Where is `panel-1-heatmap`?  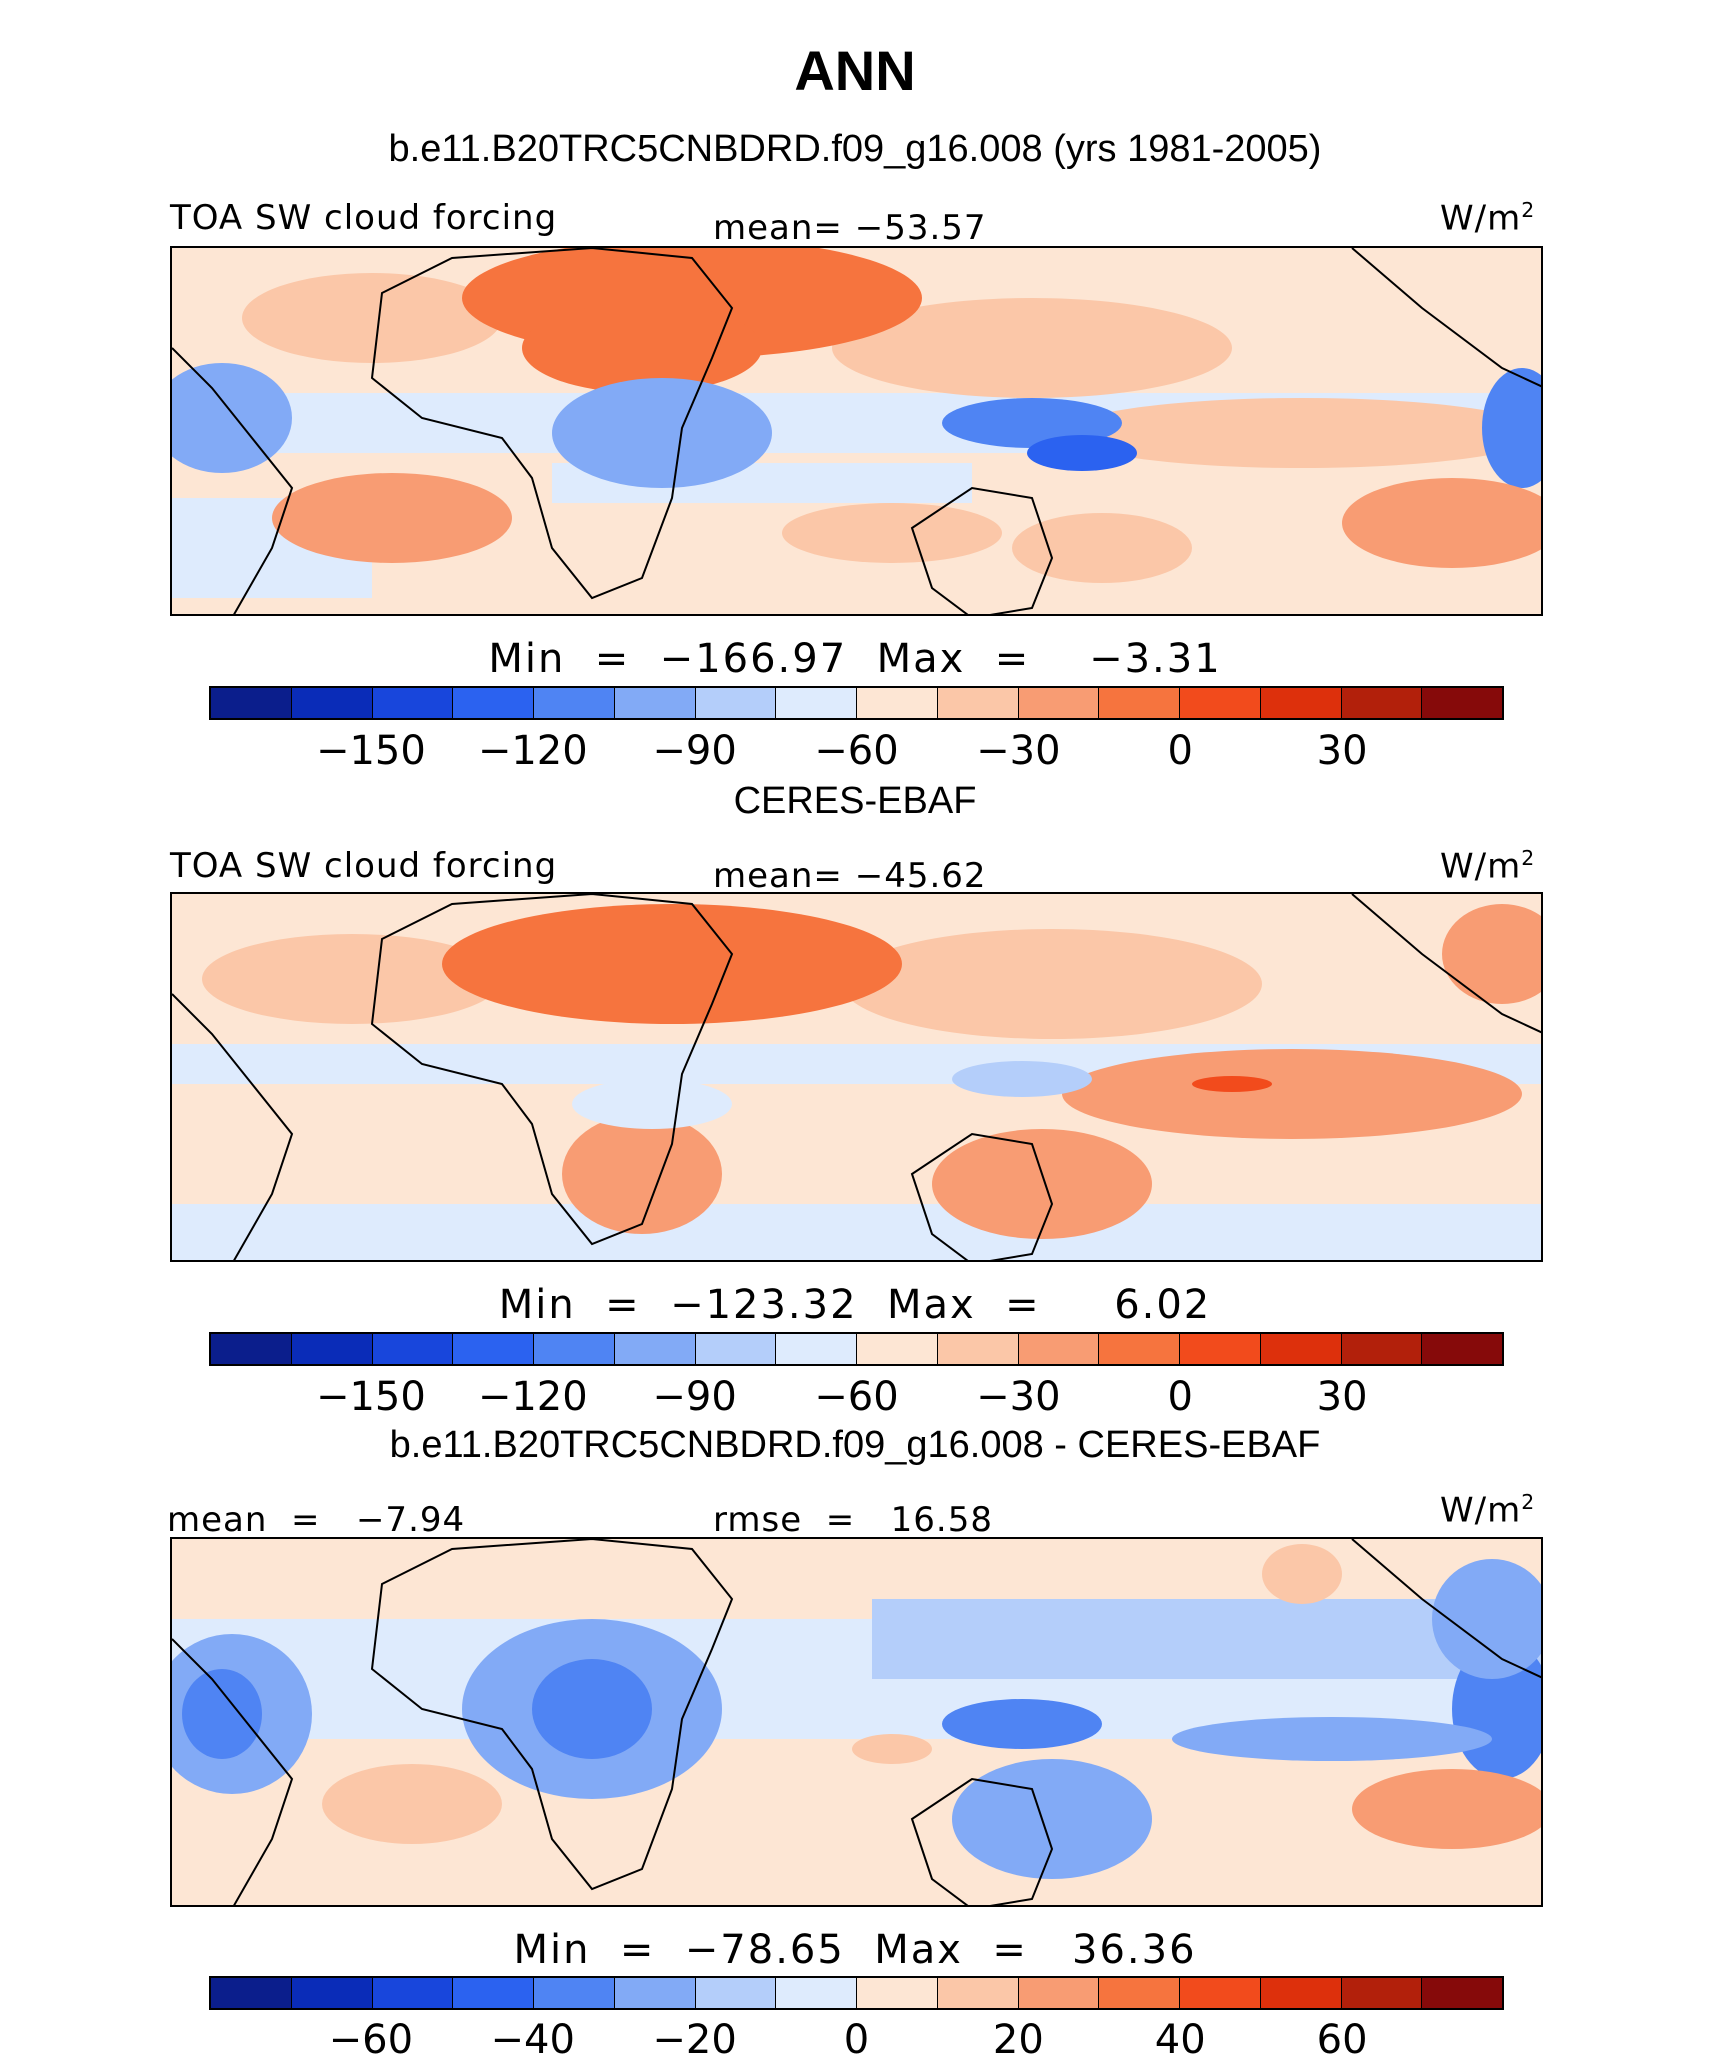
panel-1-heatmap is located at coordinates (856, 431).